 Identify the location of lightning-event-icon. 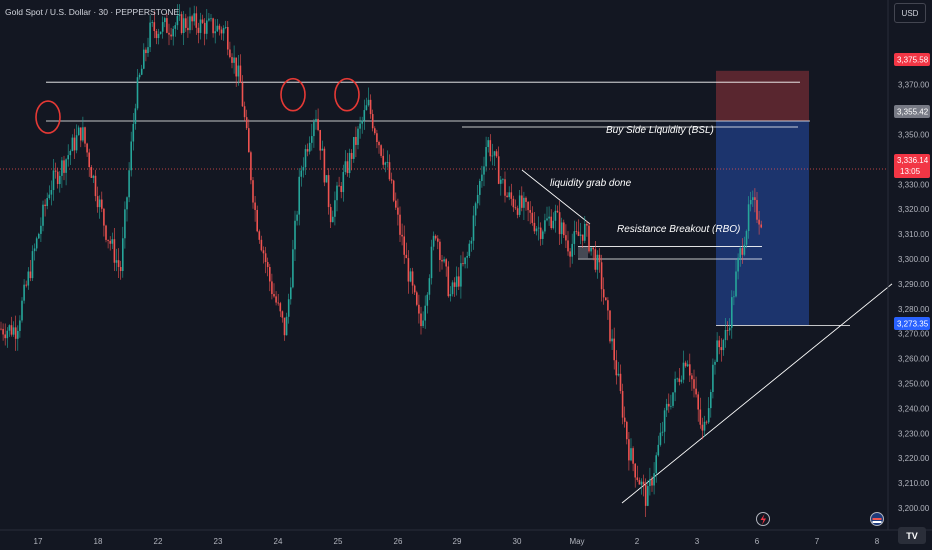
(763, 519).